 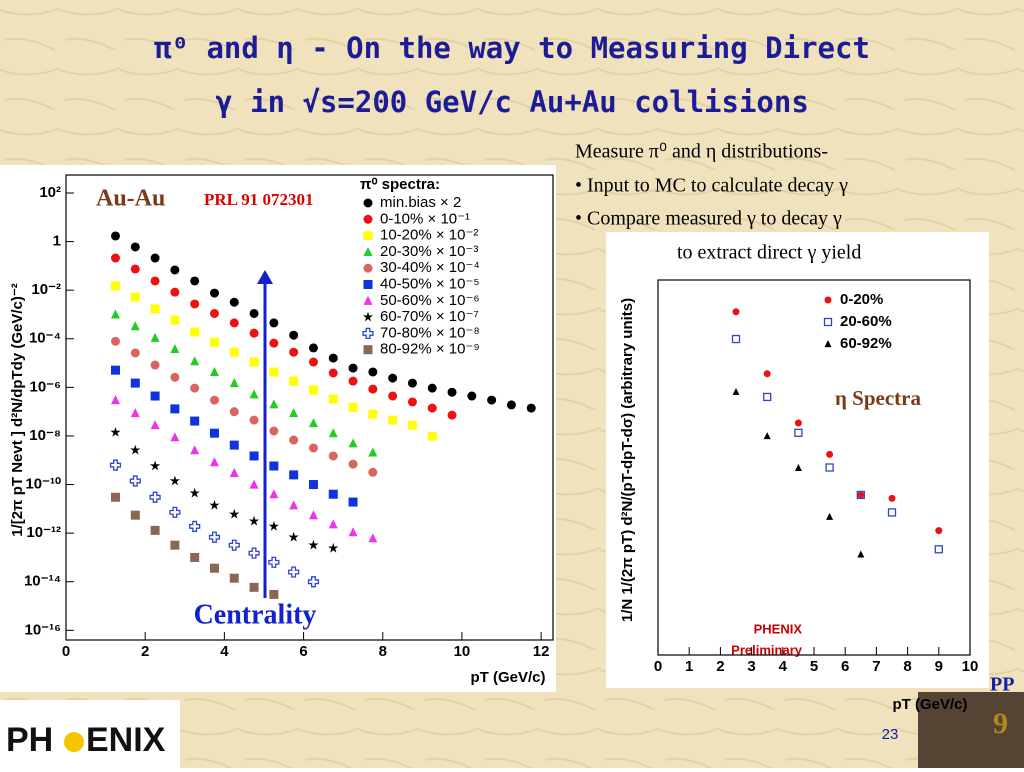 I want to click on x-axis-label: pT (GeV/c), so click(x=929, y=704).